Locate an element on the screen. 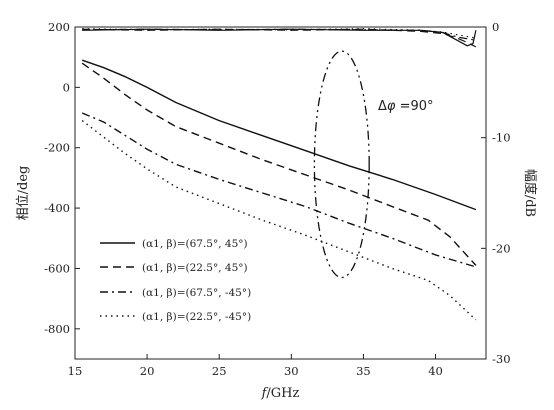 This screenshot has width=554, height=410. annotation-ellipse is located at coordinates (341, 164).